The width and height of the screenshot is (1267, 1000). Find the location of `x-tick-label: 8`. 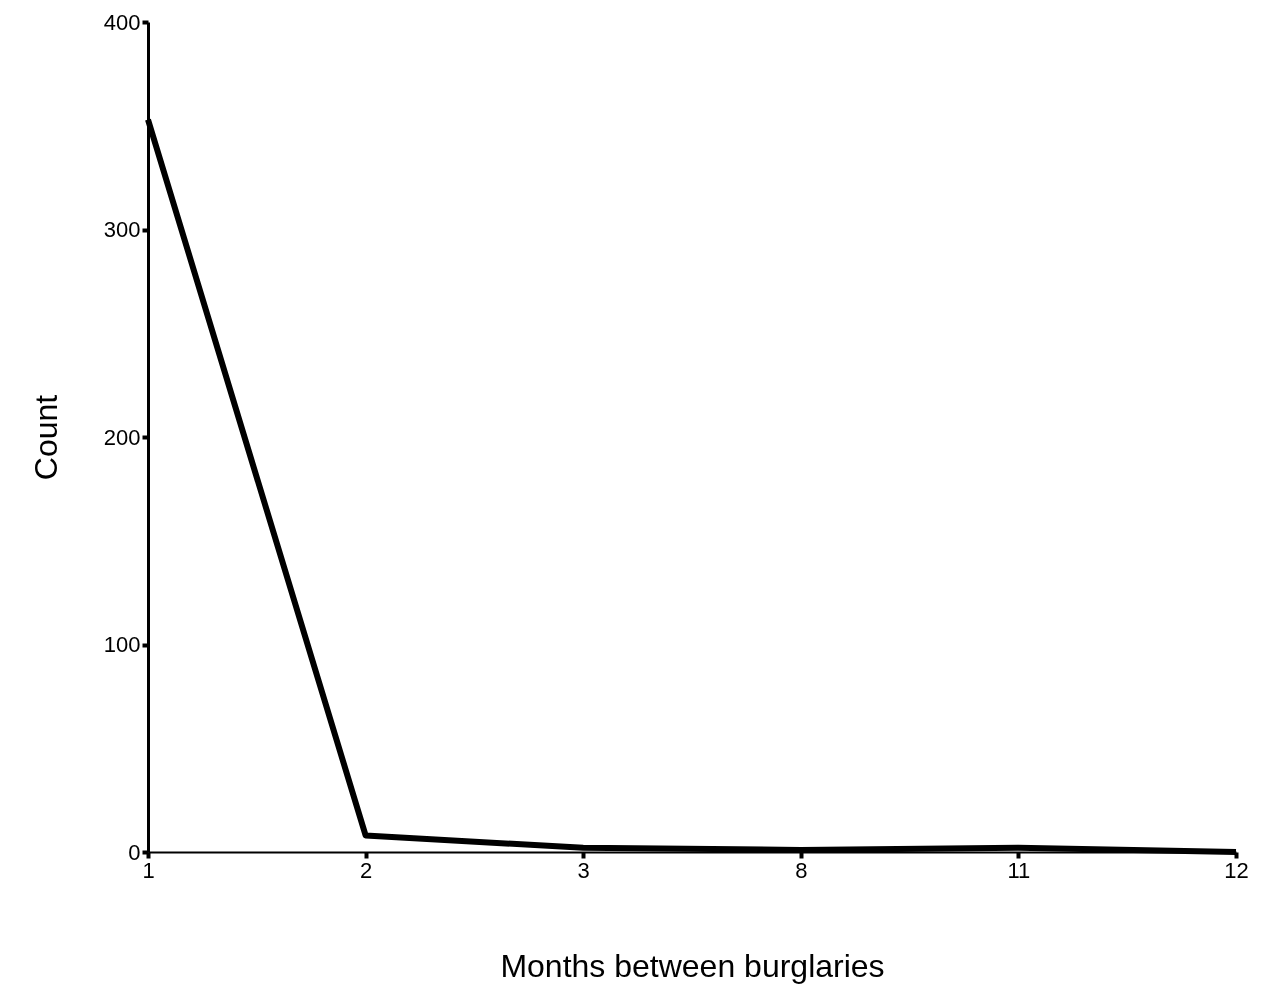

x-tick-label: 8 is located at coordinates (801, 870).